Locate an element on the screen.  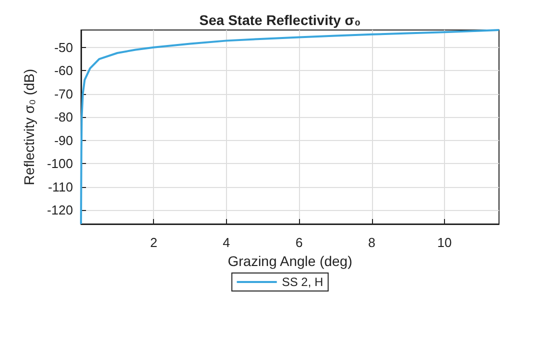
y-tick-label: -120 is located at coordinates (59, 210).